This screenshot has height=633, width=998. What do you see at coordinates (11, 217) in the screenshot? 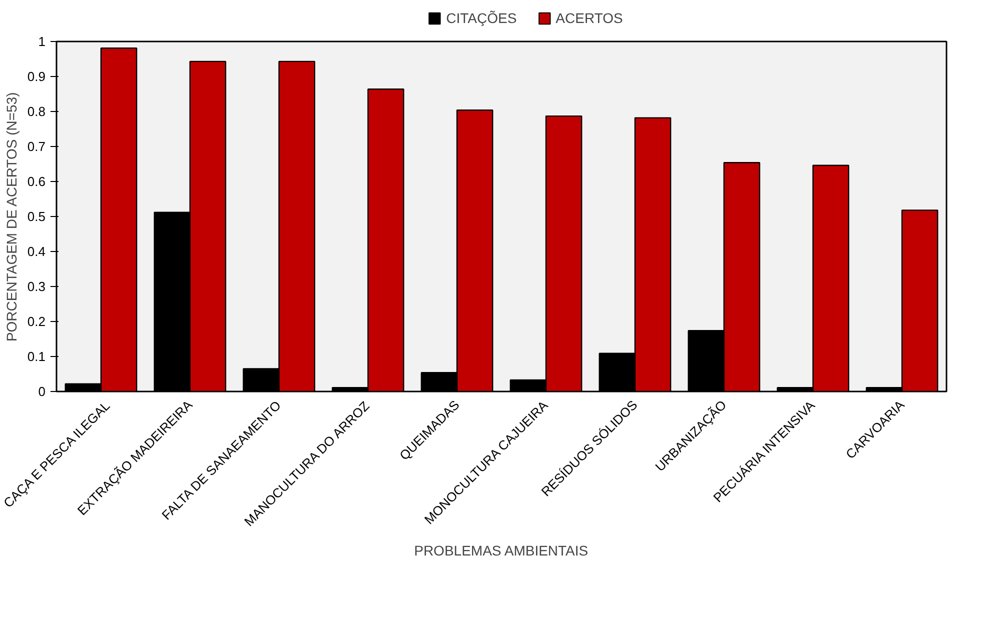
I see `y-axis-title: PORCENTAGEM DE ACERTOS (N=53)` at bounding box center [11, 217].